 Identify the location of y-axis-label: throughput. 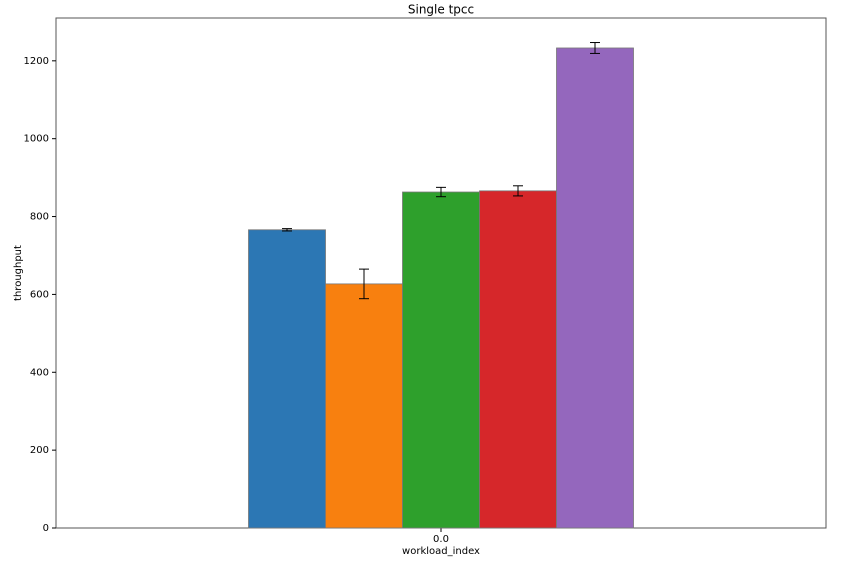
(18, 273).